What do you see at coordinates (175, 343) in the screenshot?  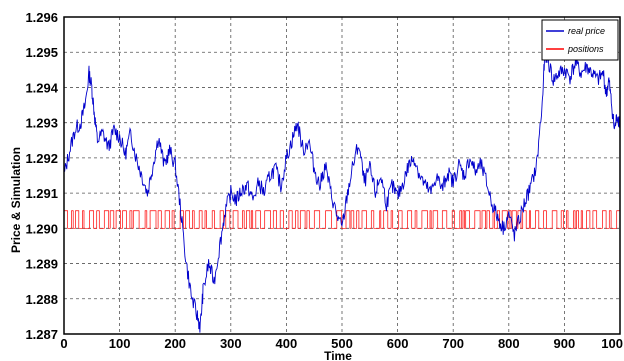 I see `x-tick-label: 200` at bounding box center [175, 343].